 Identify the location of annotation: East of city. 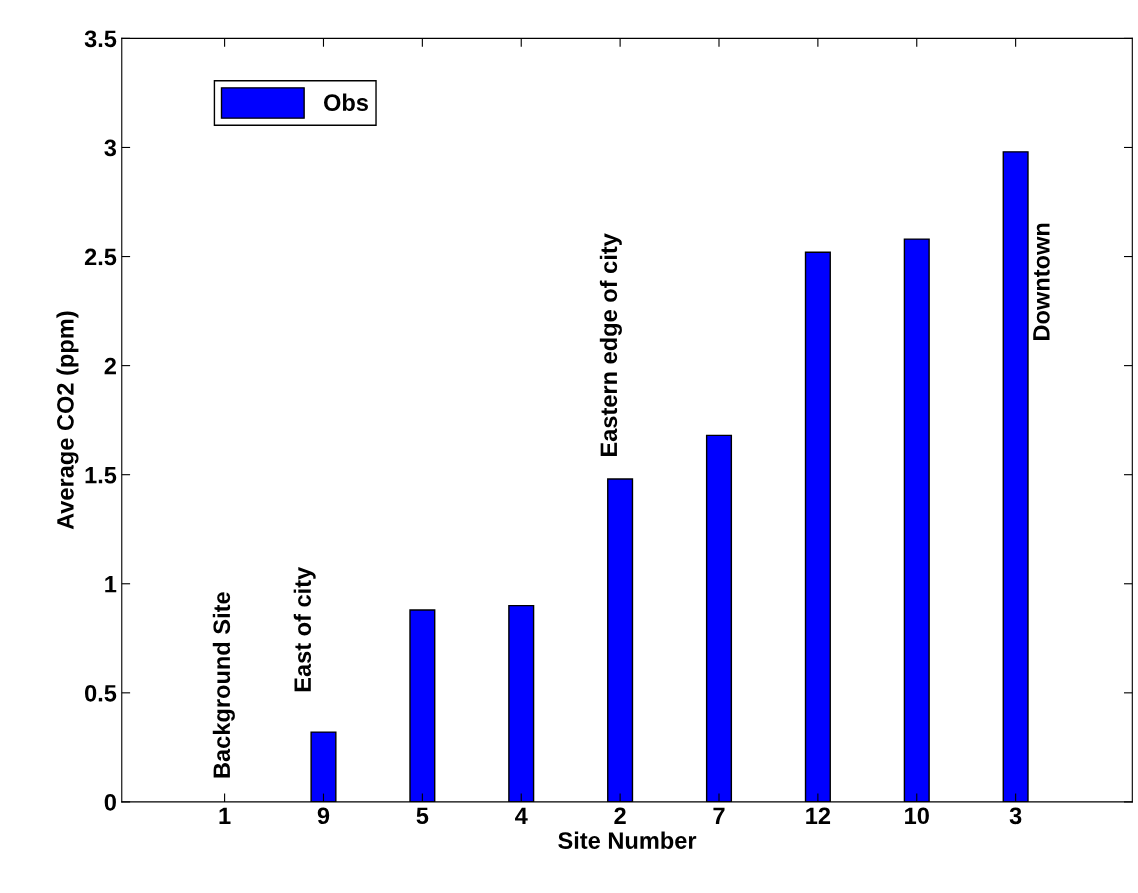
(304, 629).